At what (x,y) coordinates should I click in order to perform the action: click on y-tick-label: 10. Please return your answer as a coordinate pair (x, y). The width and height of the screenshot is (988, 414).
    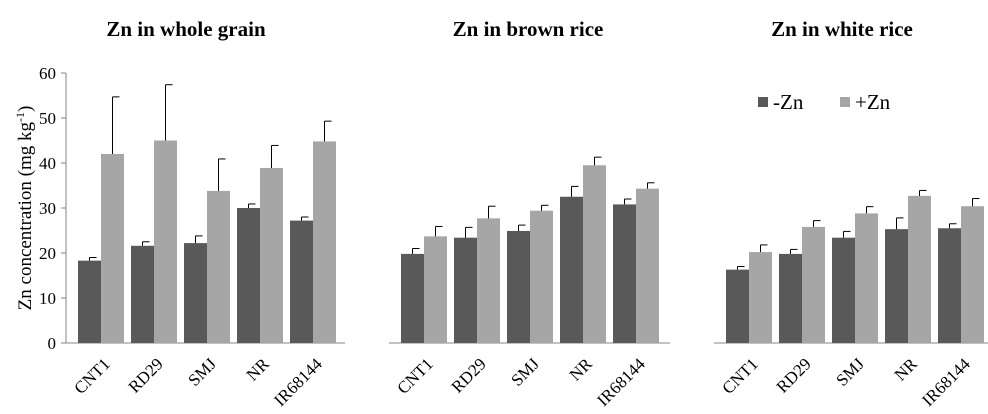
    Looking at the image, I should click on (47, 298).